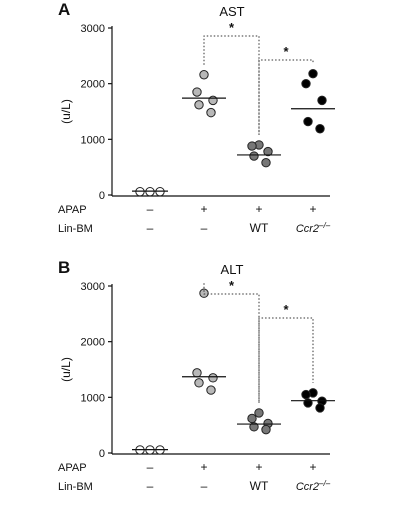 Image resolution: width=406 pixels, height=516 pixels. What do you see at coordinates (64, 267) in the screenshot?
I see `panel-letter: B` at bounding box center [64, 267].